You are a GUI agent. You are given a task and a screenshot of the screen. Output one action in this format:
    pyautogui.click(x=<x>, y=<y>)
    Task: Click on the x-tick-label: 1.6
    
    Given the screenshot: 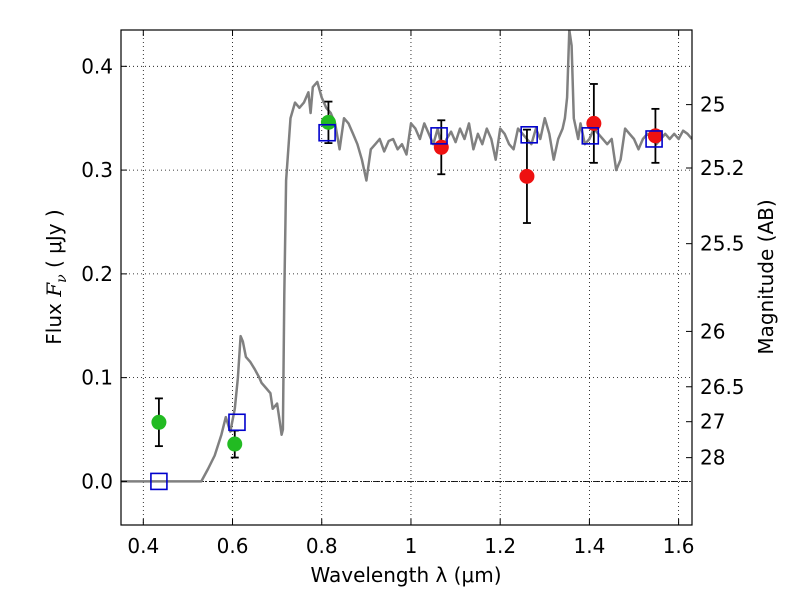 What is the action you would take?
    pyautogui.click(x=679, y=546)
    